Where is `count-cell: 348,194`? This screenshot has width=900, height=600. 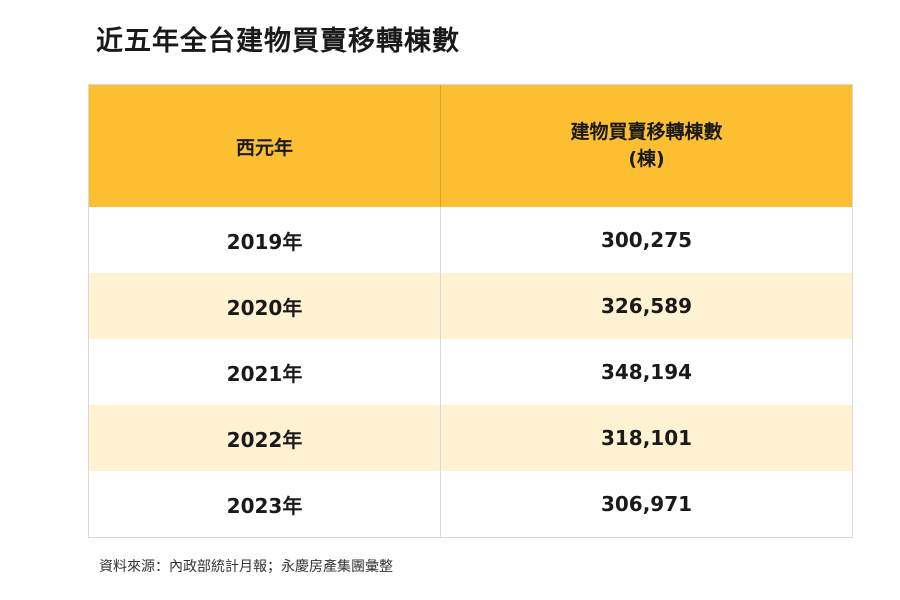 count-cell: 348,194 is located at coordinates (646, 372).